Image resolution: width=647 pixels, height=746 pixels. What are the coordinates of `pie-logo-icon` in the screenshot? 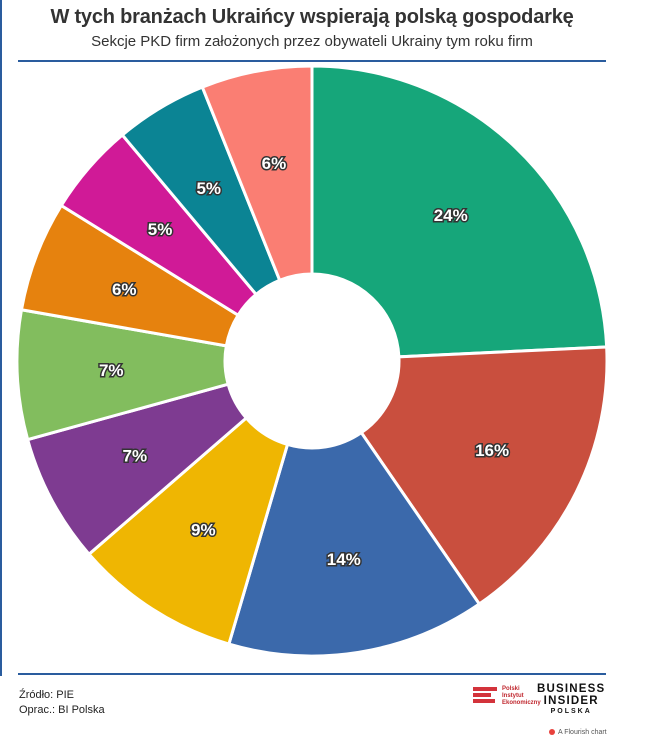 It's located at (485, 696).